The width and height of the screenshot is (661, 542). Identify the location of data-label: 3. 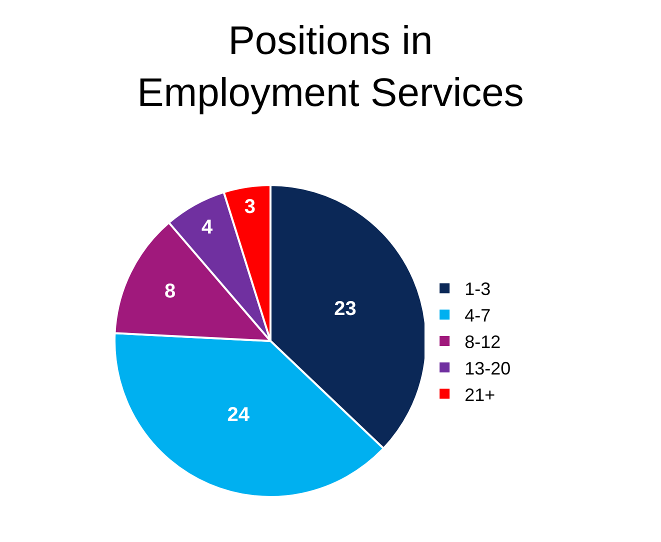
(250, 207).